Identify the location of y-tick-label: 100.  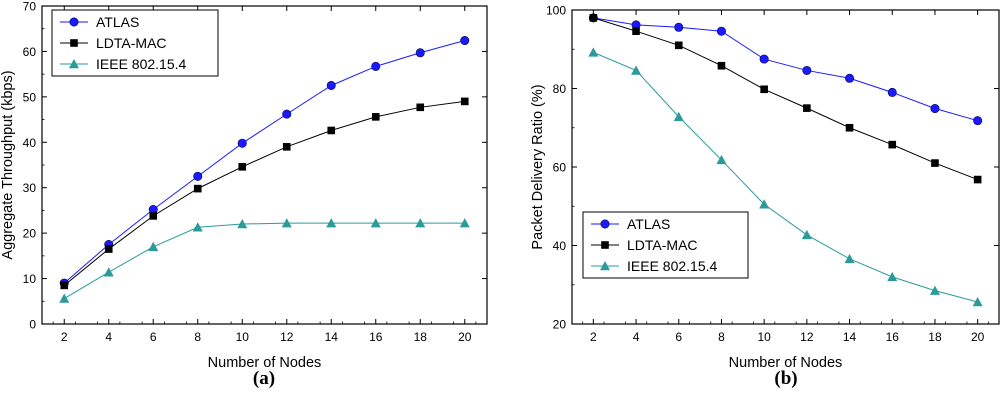
(556, 11).